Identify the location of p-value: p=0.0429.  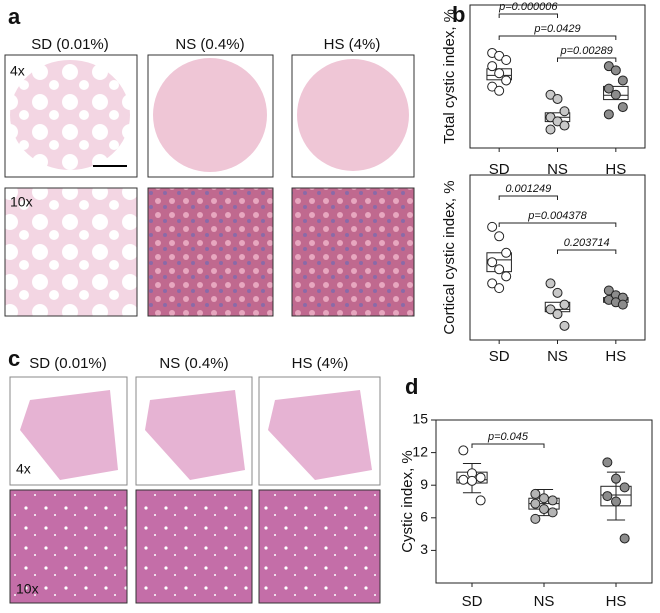
(556, 29).